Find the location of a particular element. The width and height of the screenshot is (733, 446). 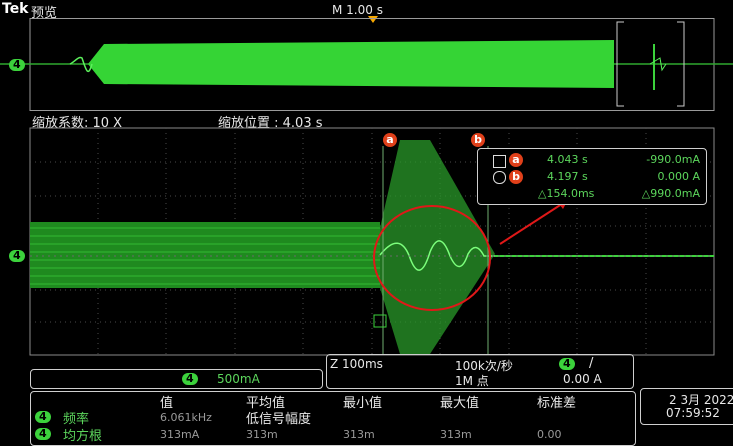

row-max-rms: 313m is located at coordinates (456, 434).